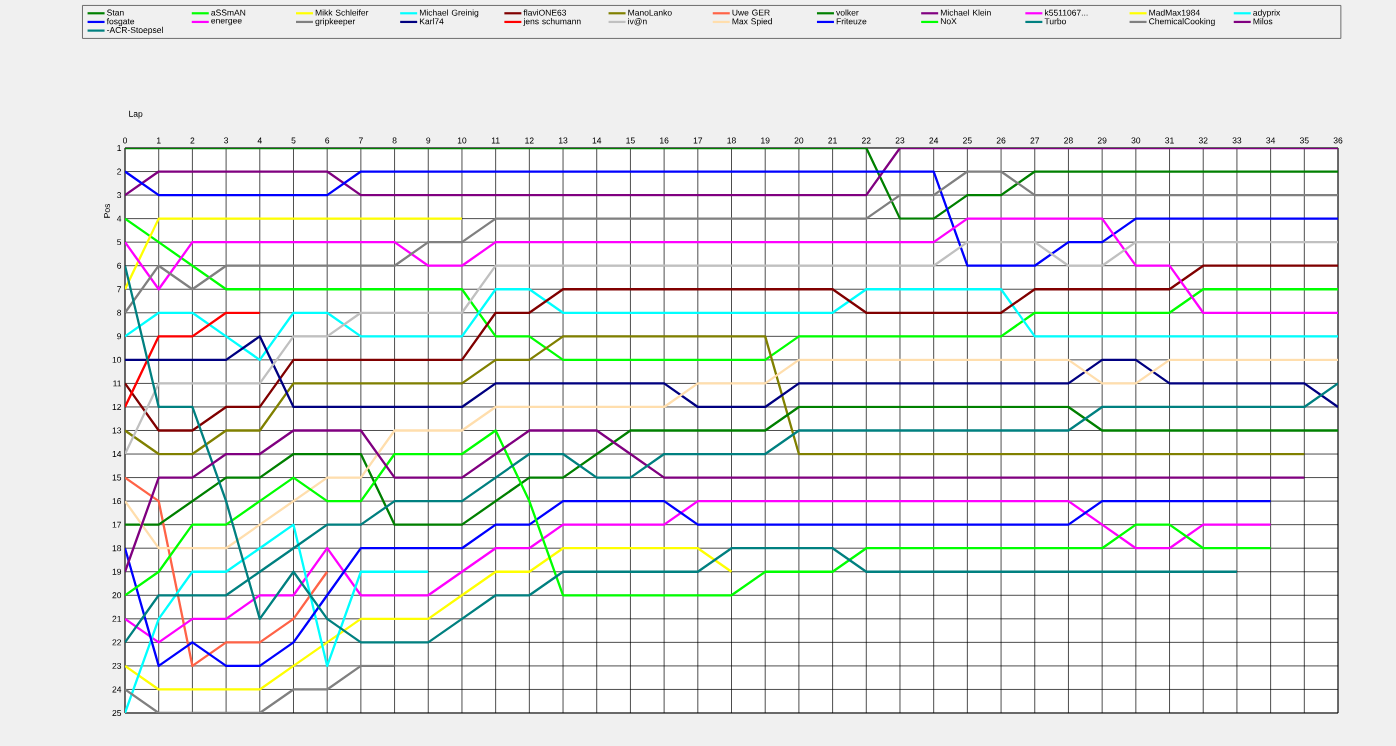 The image size is (1396, 746). Describe the element at coordinates (119, 195) in the screenshot. I see `y-tick-label: 3` at that location.